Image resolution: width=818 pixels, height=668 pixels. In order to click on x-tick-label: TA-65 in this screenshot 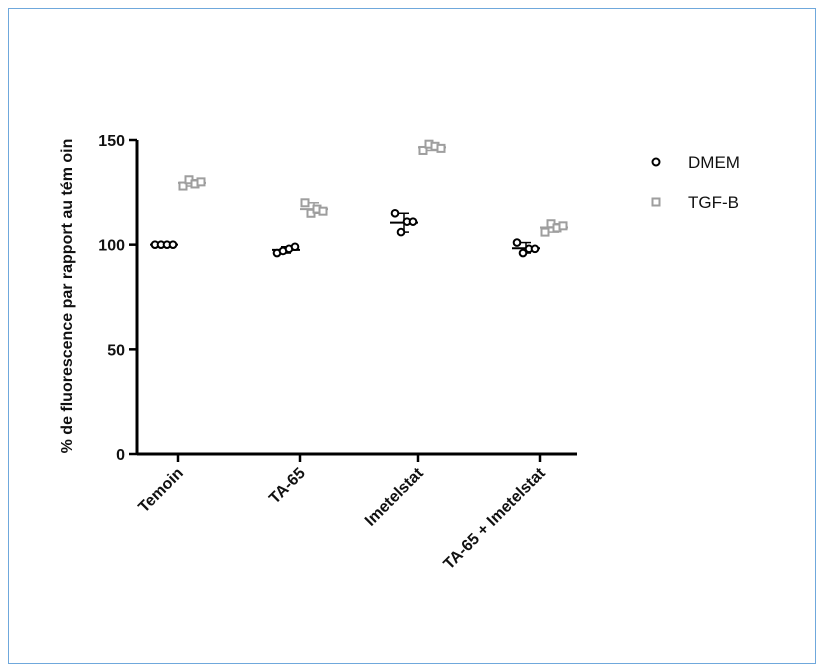, I will do `click(287, 486)`.